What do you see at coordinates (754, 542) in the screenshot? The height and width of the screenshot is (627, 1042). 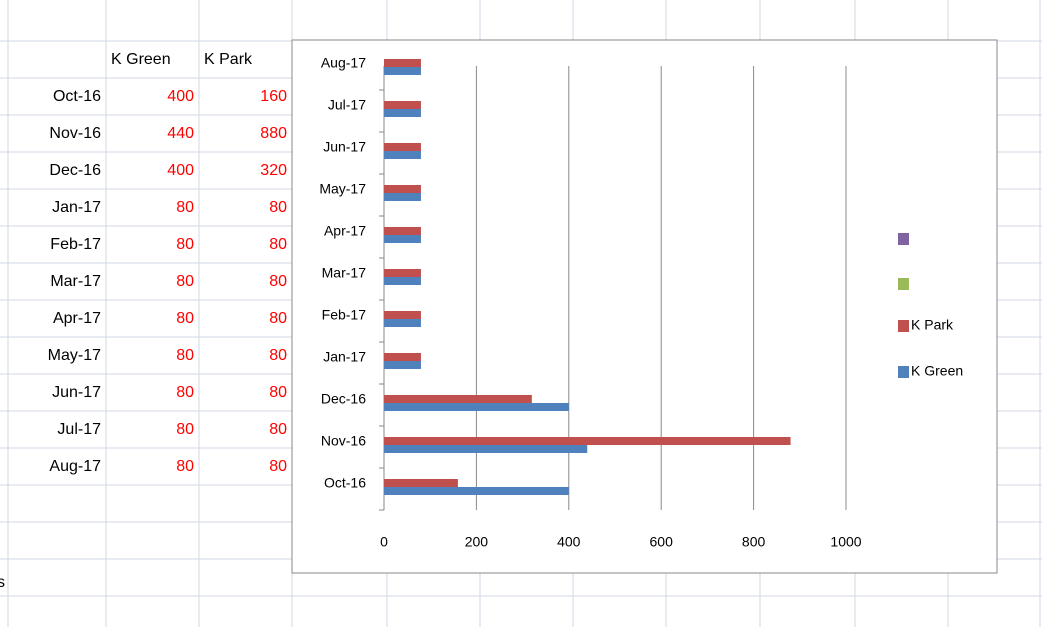 I see `x-tick-label: 800` at bounding box center [754, 542].